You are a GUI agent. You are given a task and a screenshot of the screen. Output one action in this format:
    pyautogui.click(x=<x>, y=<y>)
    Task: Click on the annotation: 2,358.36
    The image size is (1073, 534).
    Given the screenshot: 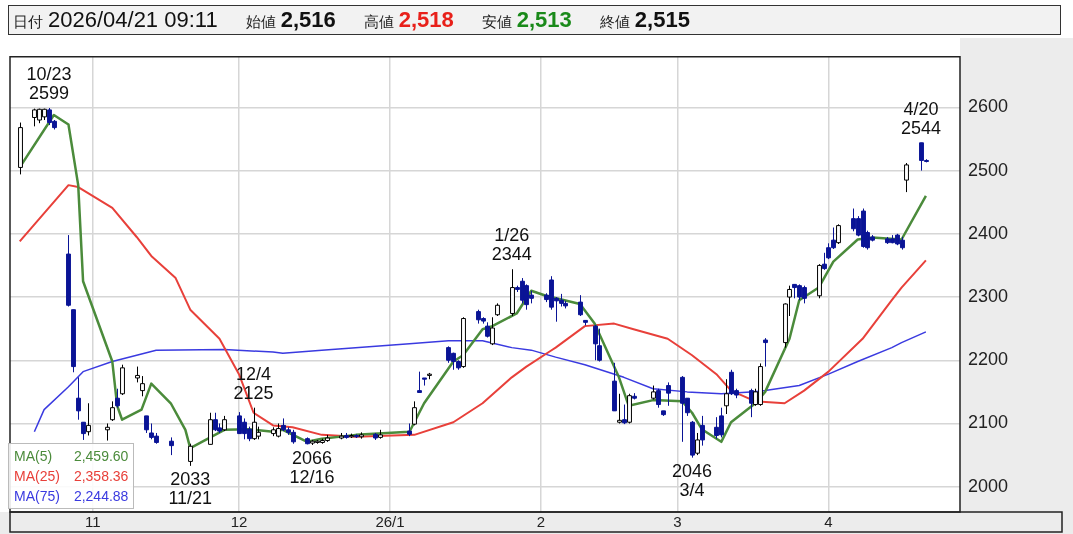 What is the action you would take?
    pyautogui.click(x=101, y=476)
    